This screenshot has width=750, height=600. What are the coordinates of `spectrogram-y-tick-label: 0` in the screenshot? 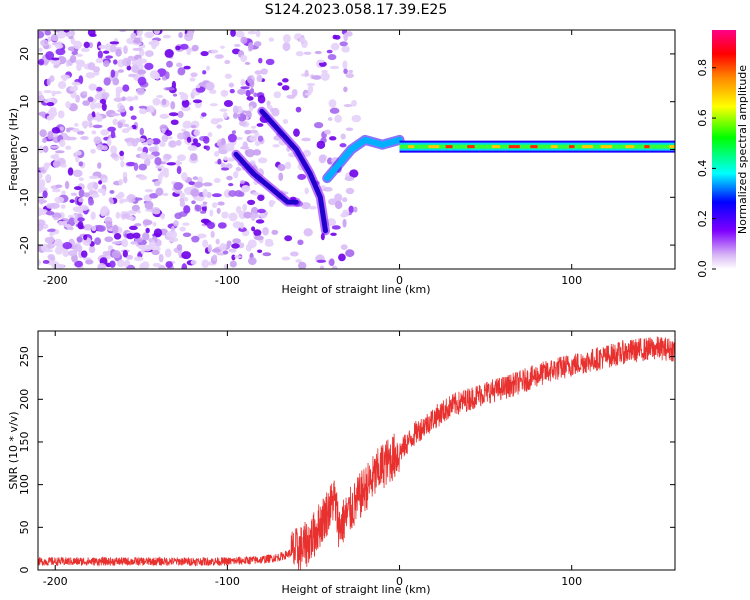 It's located at (24, 149).